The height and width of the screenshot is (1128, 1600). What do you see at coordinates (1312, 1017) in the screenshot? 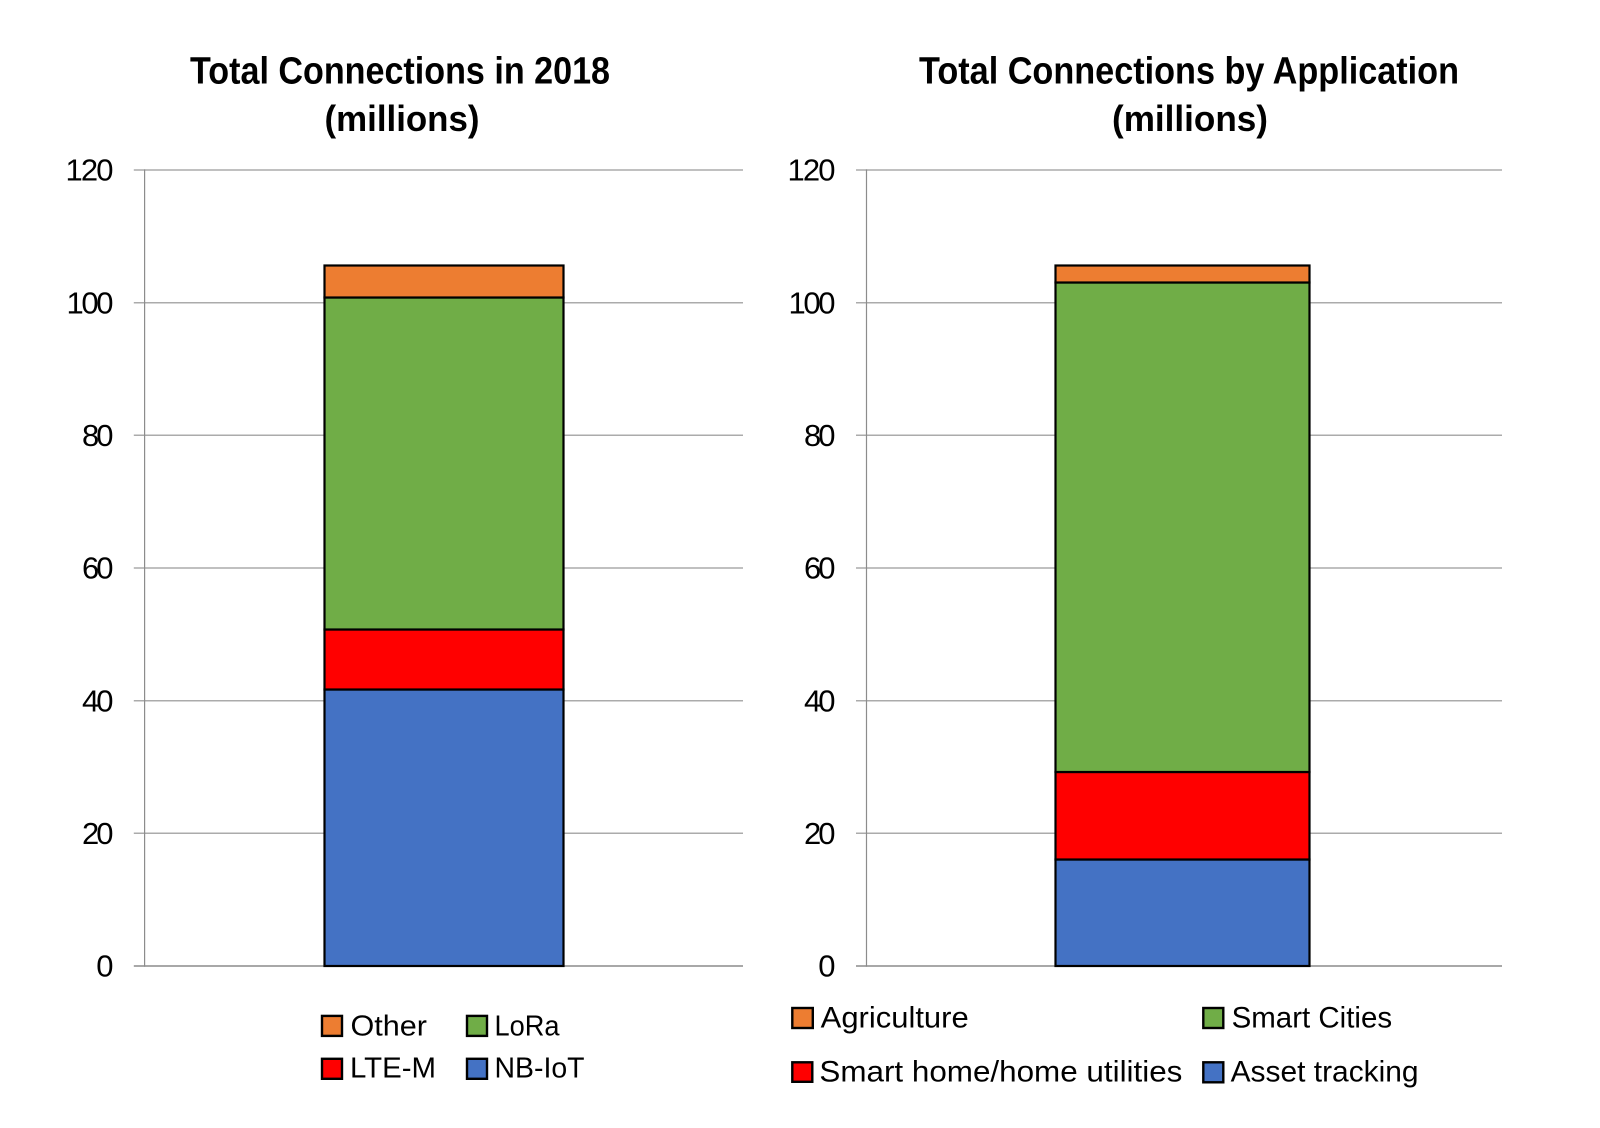
I see `svg-text: Smart Cities` at bounding box center [1312, 1017].